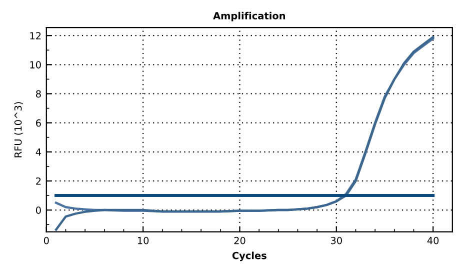 Image resolution: width=464 pixels, height=276 pixels. Describe the element at coordinates (433, 240) in the screenshot. I see `x-tick-label: 40` at that location.